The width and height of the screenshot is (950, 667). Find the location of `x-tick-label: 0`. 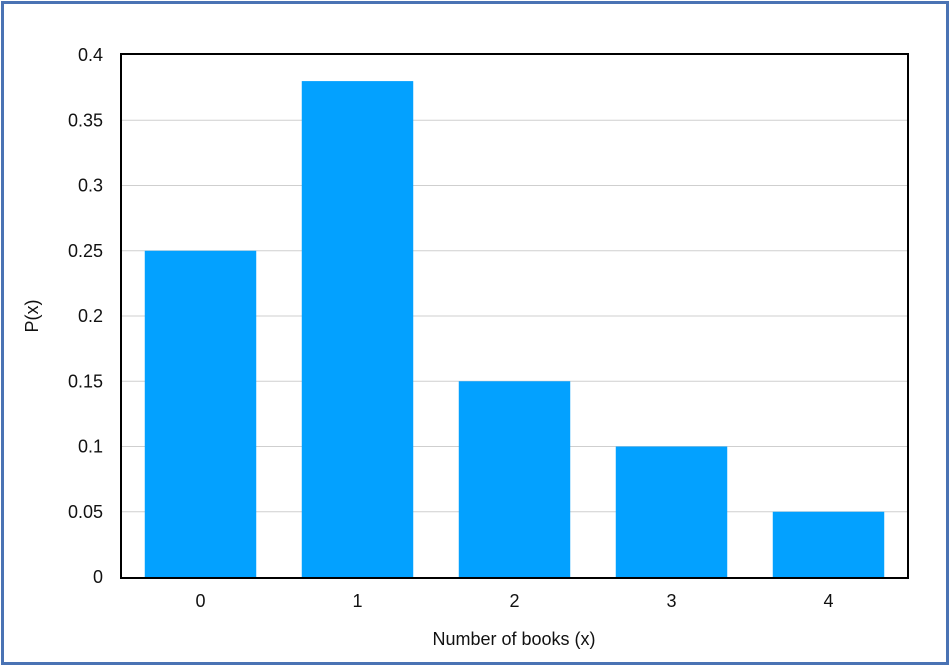

x-tick-label: 0 is located at coordinates (200, 601).